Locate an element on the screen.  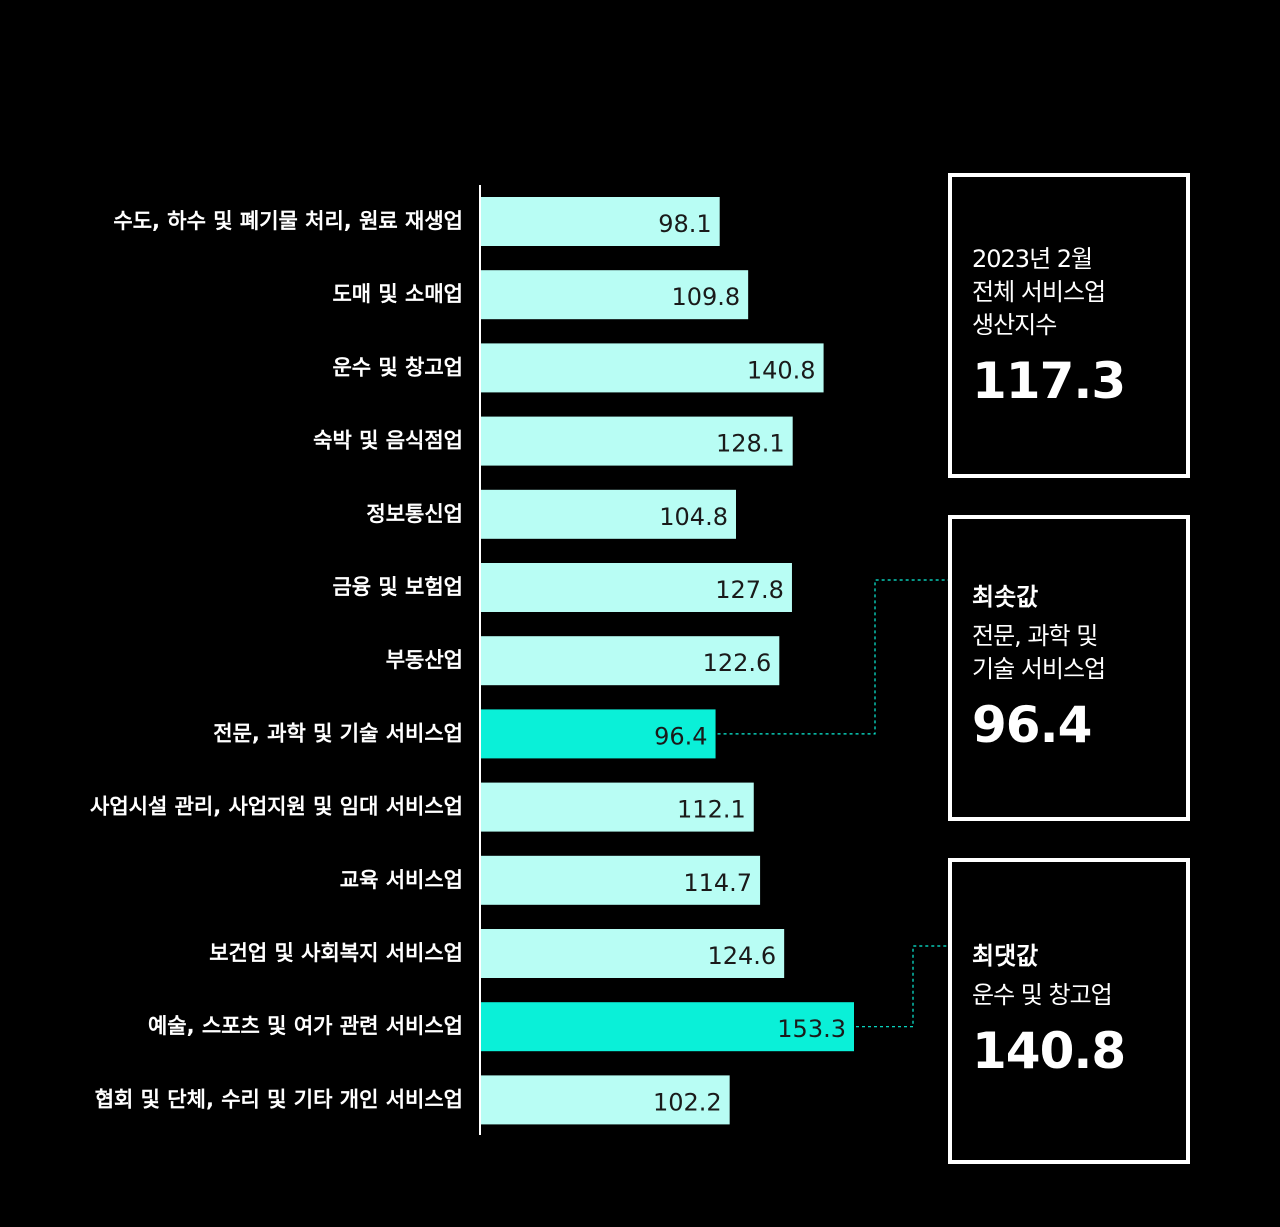
category-label-12: 협회 및 단체, 수리 및 기타 개인 서비스업 is located at coordinates (279, 1099).